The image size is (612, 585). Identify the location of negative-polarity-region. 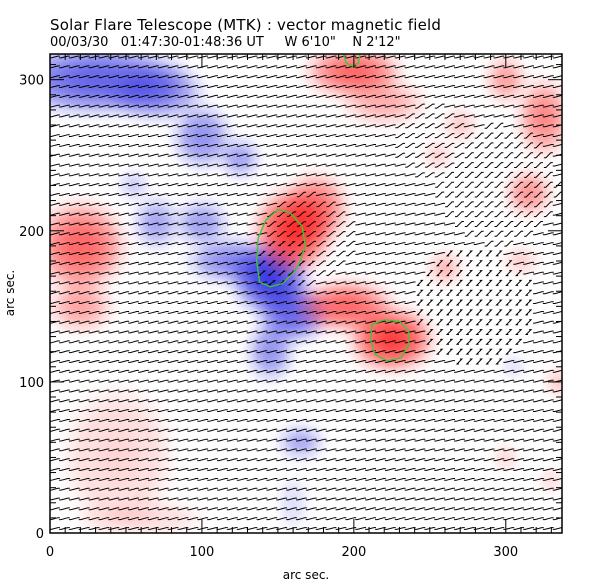
(239, 158).